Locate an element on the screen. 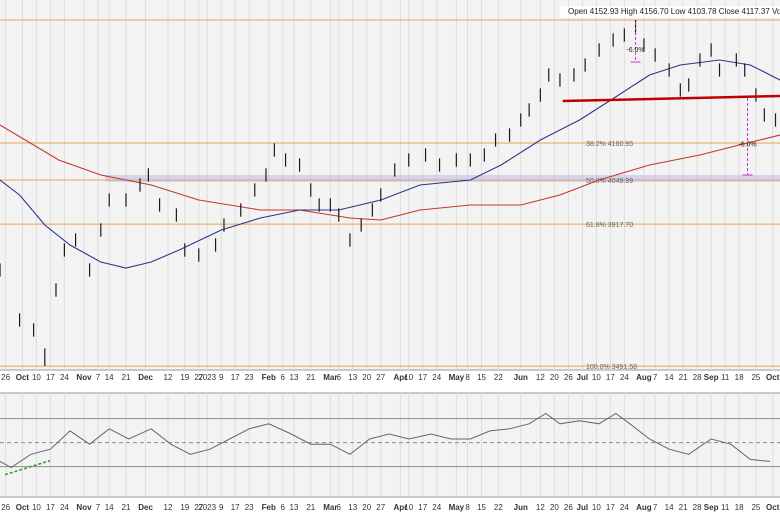 This screenshot has height=516, width=780. x-tick-label: 19 is located at coordinates (184, 507).